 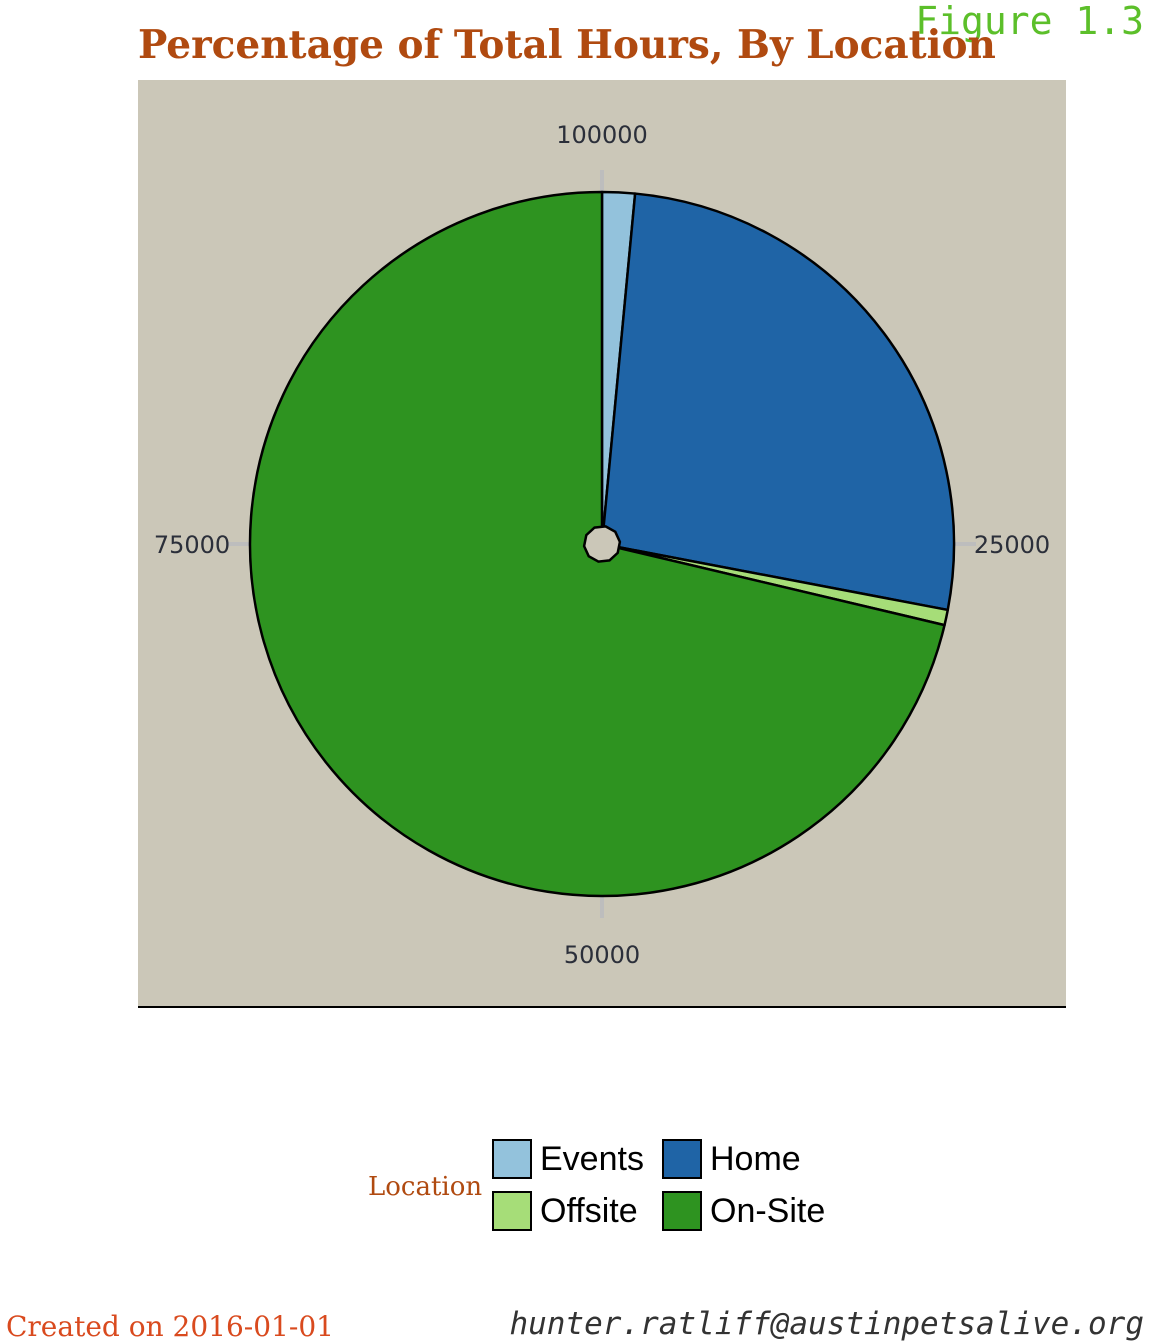 What do you see at coordinates (682, 1159) in the screenshot?
I see `legend-key-home` at bounding box center [682, 1159].